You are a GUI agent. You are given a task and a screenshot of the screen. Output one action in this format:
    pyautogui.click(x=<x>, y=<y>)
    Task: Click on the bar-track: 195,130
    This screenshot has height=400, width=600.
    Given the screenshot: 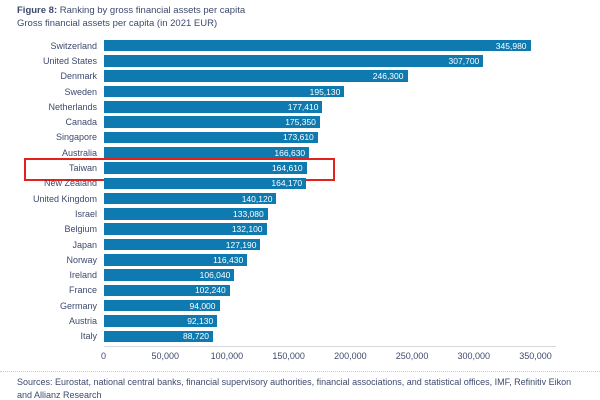 What is the action you would take?
    pyautogui.click(x=319, y=91)
    